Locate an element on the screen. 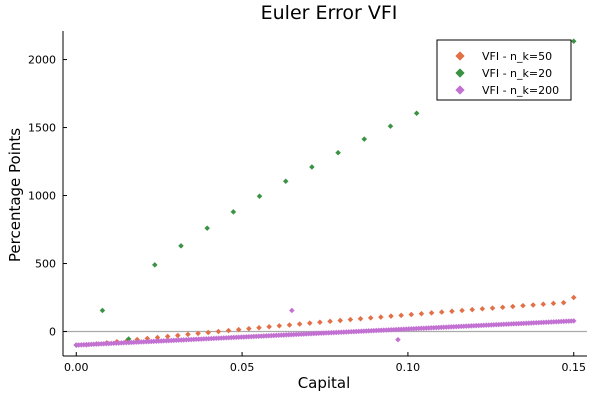 The width and height of the screenshot is (600, 400). legend: VFI - n_k=50 VFI - n_k=20 VFI - n_k=200 is located at coordinates (504, 70).